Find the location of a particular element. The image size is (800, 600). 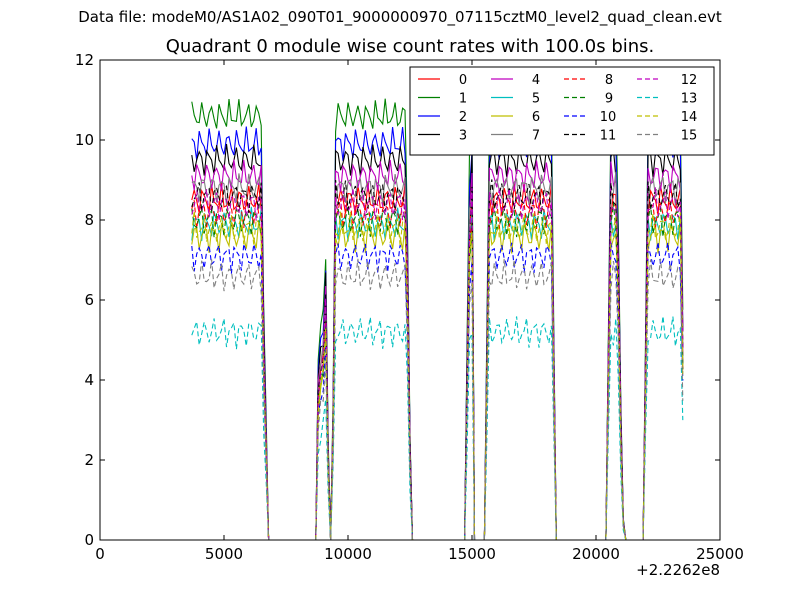

legend-label: 5 is located at coordinates (536, 99).